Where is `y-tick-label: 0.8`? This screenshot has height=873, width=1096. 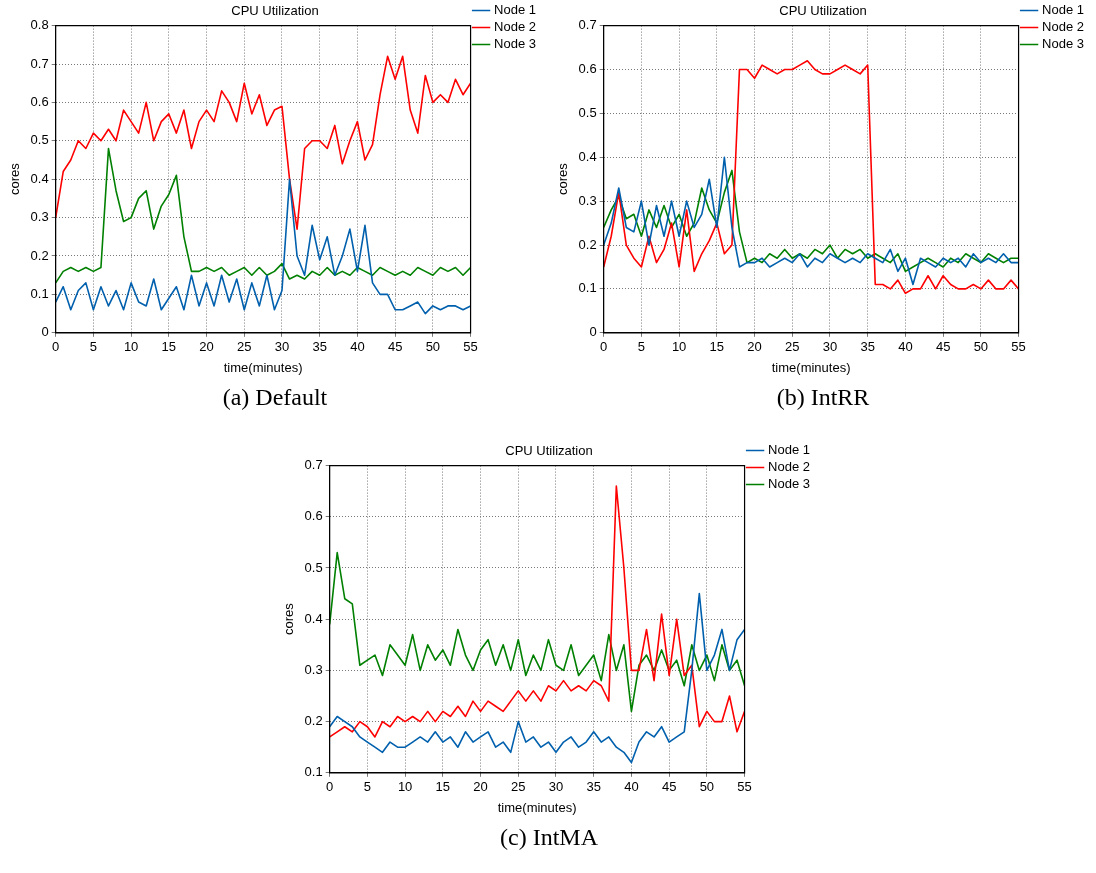 y-tick-label: 0.8 is located at coordinates (39, 25).